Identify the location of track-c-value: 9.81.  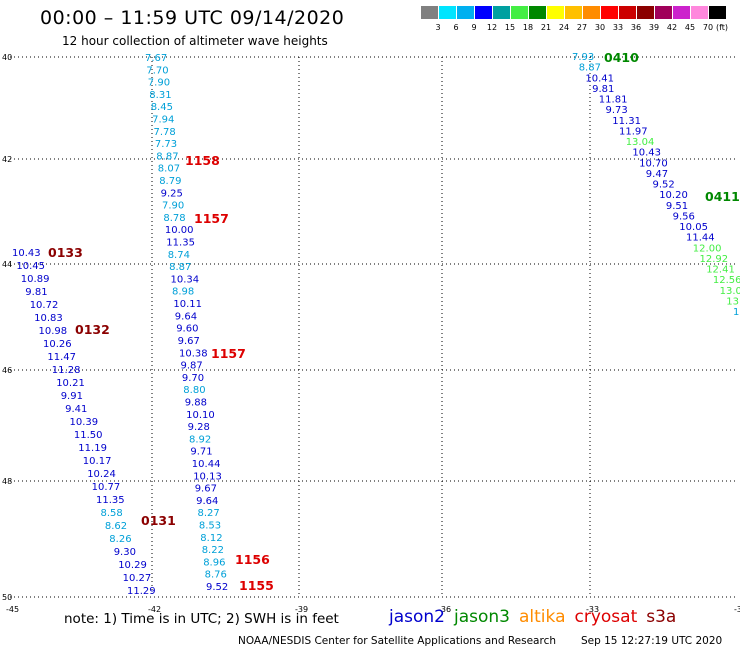
(603, 89).